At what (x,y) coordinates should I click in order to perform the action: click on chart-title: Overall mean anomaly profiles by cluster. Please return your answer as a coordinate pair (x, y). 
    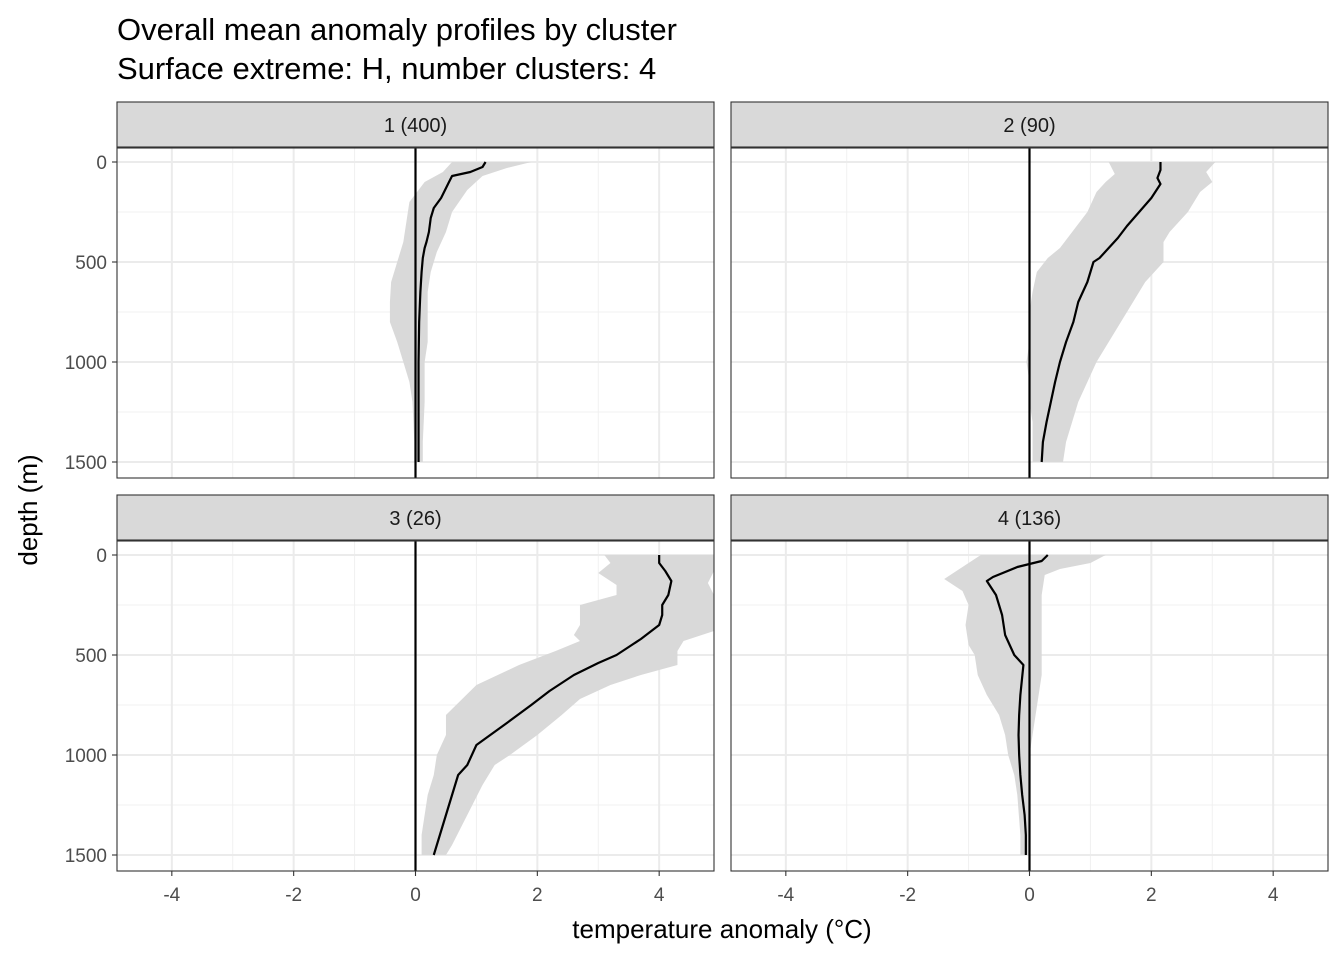
    Looking at the image, I should click on (397, 29).